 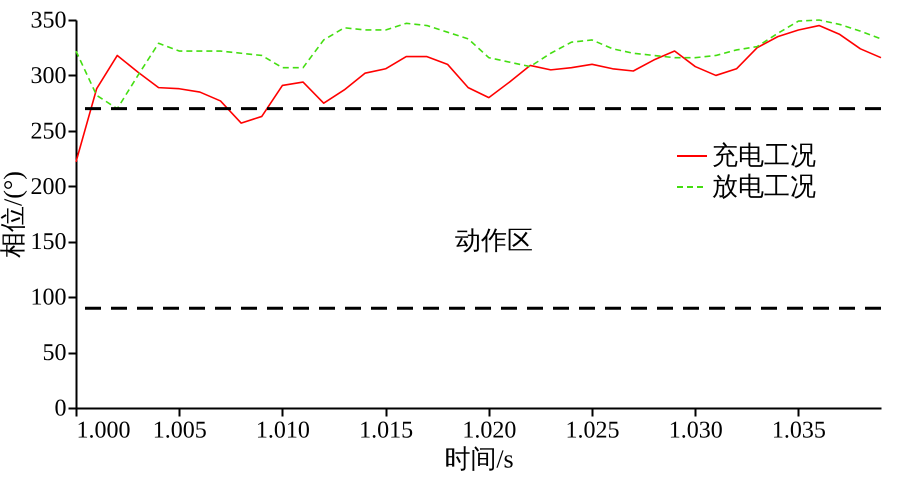 What do you see at coordinates (489, 431) in the screenshot?
I see `x-tick-label: 1.020` at bounding box center [489, 431].